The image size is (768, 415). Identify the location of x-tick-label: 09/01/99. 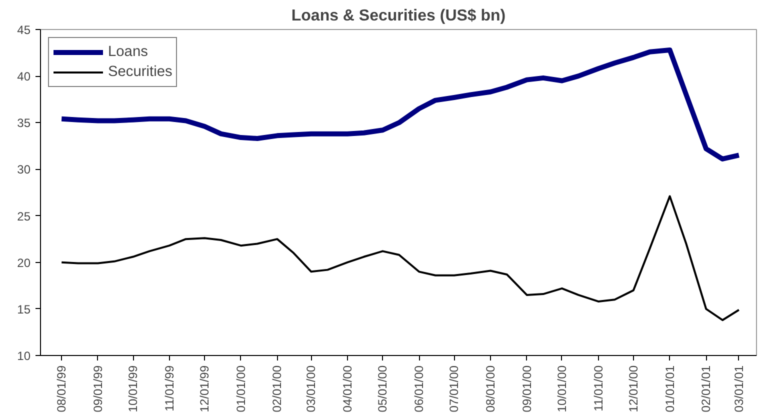
(97, 388).